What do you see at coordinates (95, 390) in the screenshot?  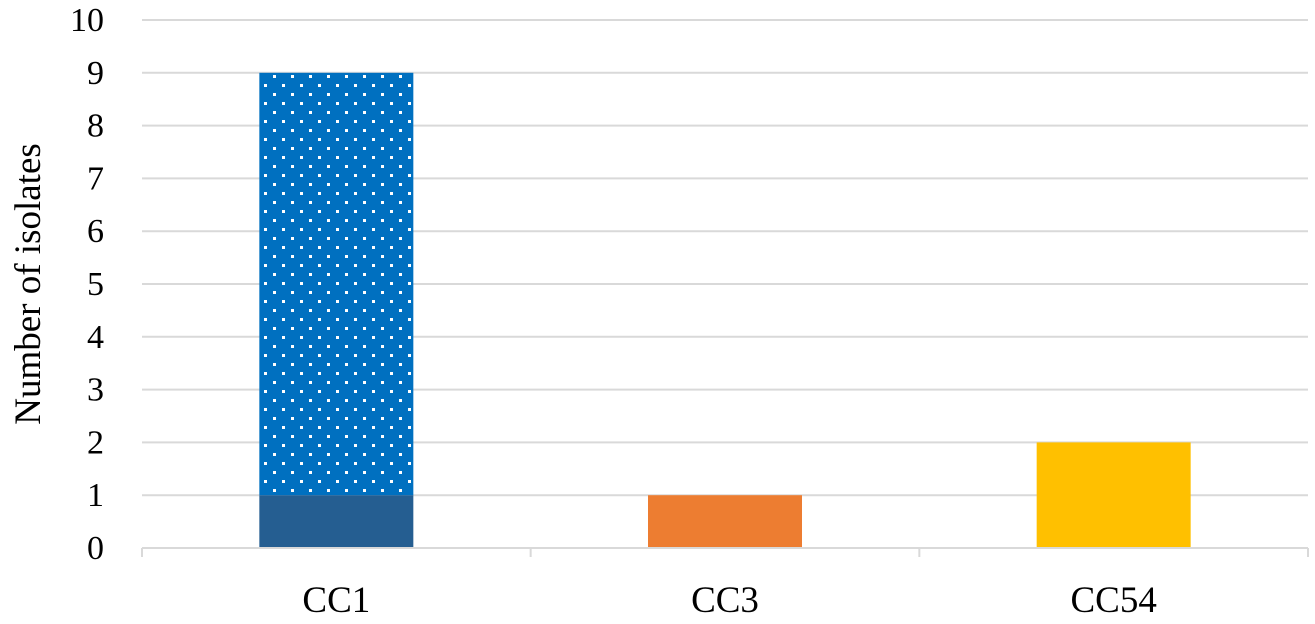 I see `y-tick-label: 3` at bounding box center [95, 390].